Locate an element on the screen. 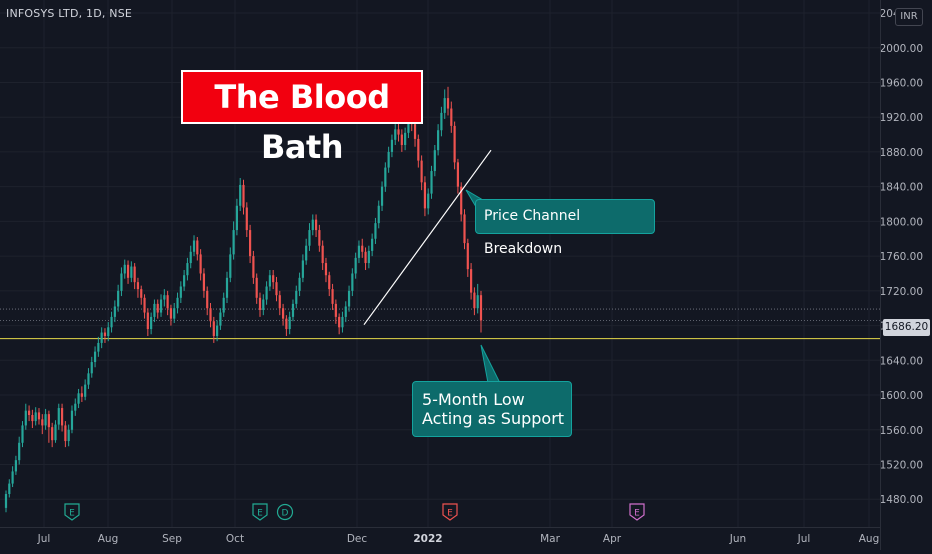  y-tick-label: 1880.00 is located at coordinates (901, 153).